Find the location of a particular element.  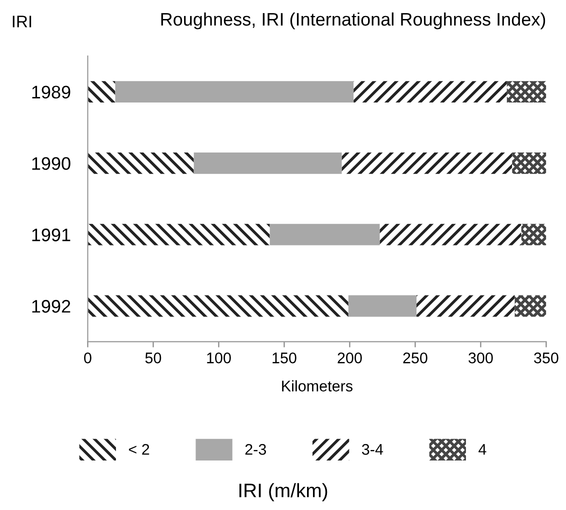

y-tick-label: 1992 is located at coordinates (51, 306).